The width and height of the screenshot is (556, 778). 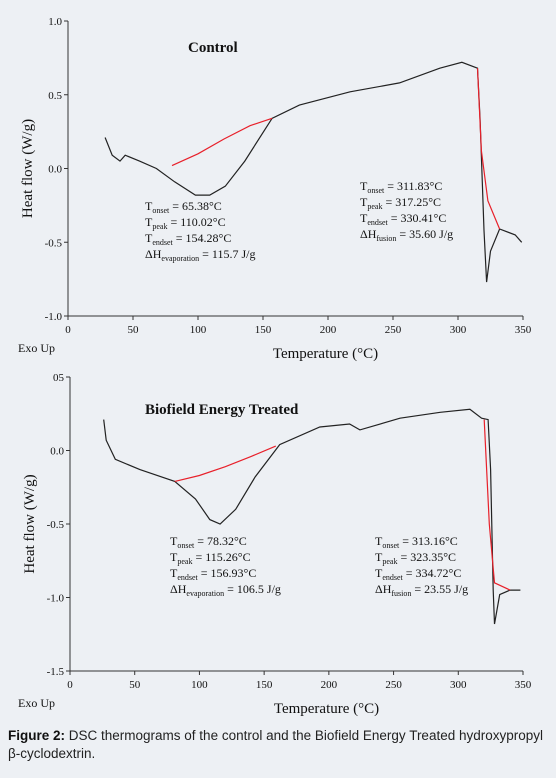 I want to click on y-tick-label: -1.0, so click(x=56, y=599).